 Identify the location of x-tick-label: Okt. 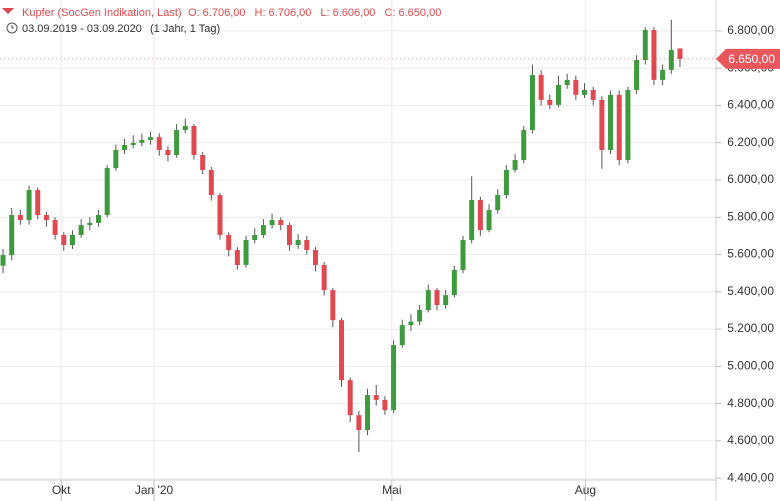
(61, 490).